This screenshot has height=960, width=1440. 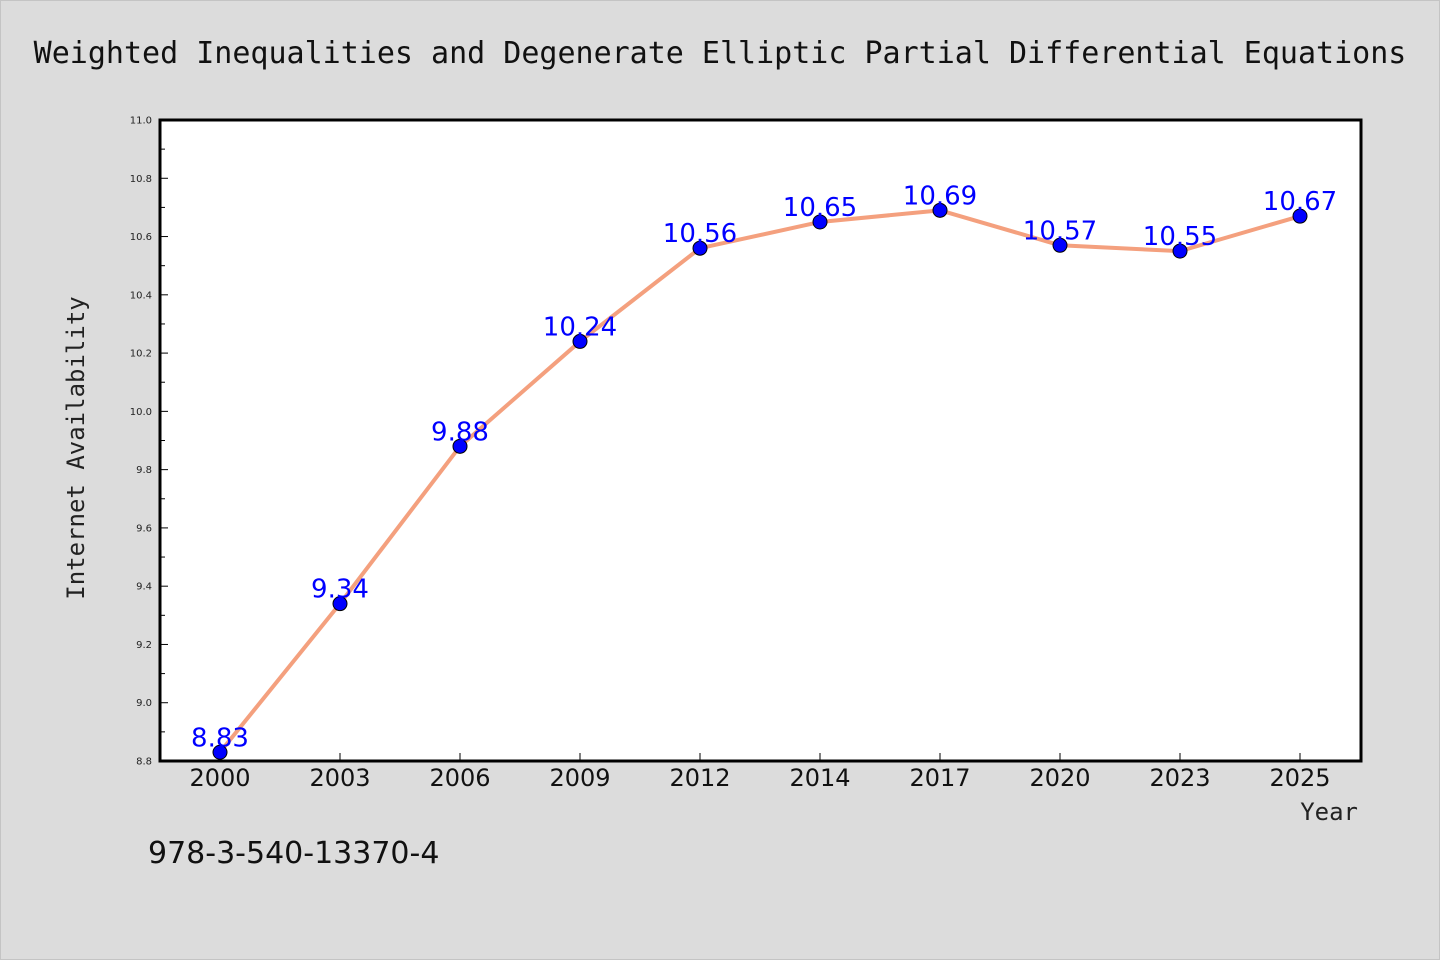 What do you see at coordinates (1059, 778) in the screenshot?
I see `x-tick-label: 2020` at bounding box center [1059, 778].